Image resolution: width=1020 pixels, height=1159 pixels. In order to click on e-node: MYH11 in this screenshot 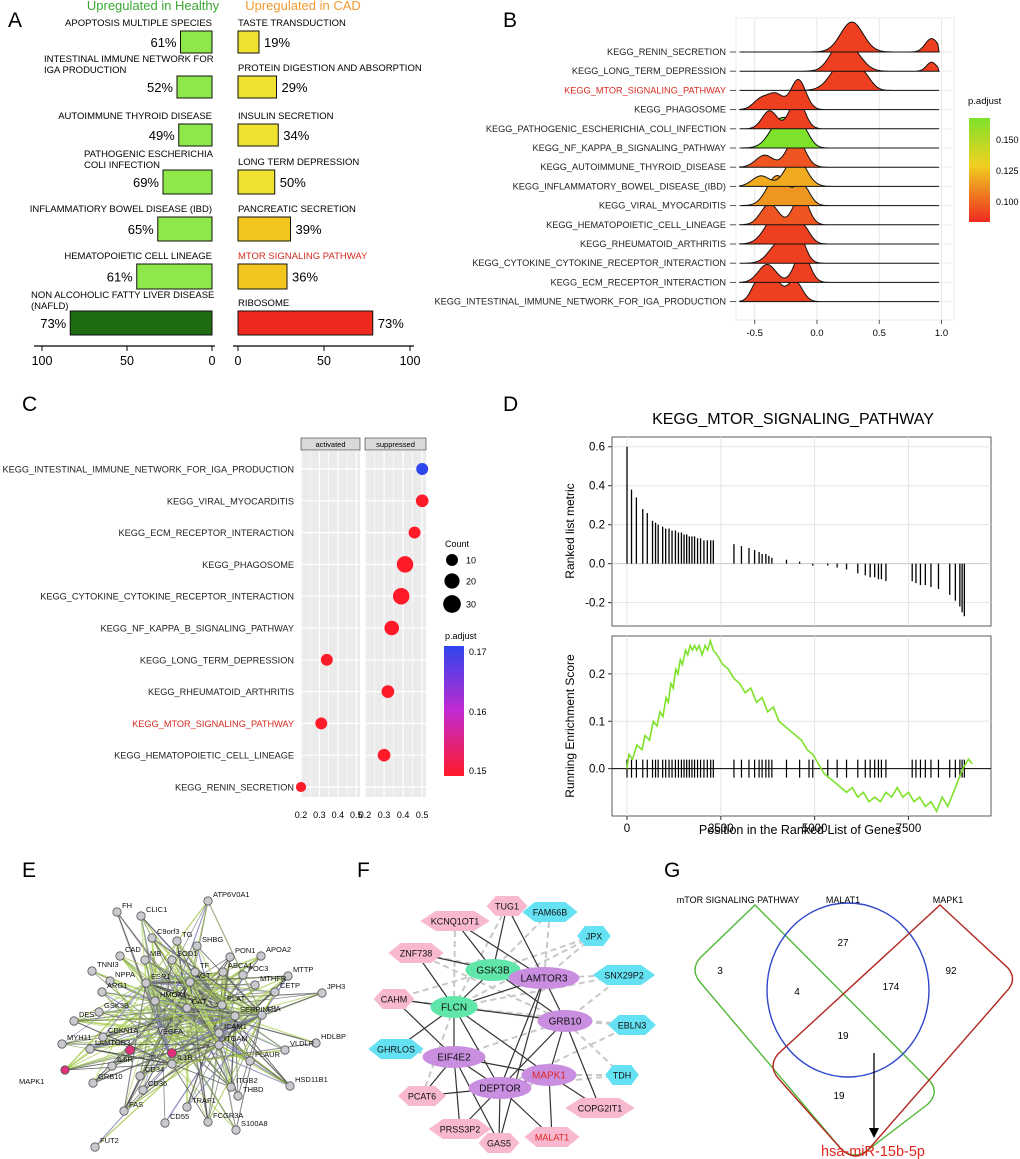, I will do `click(74, 1041)`.